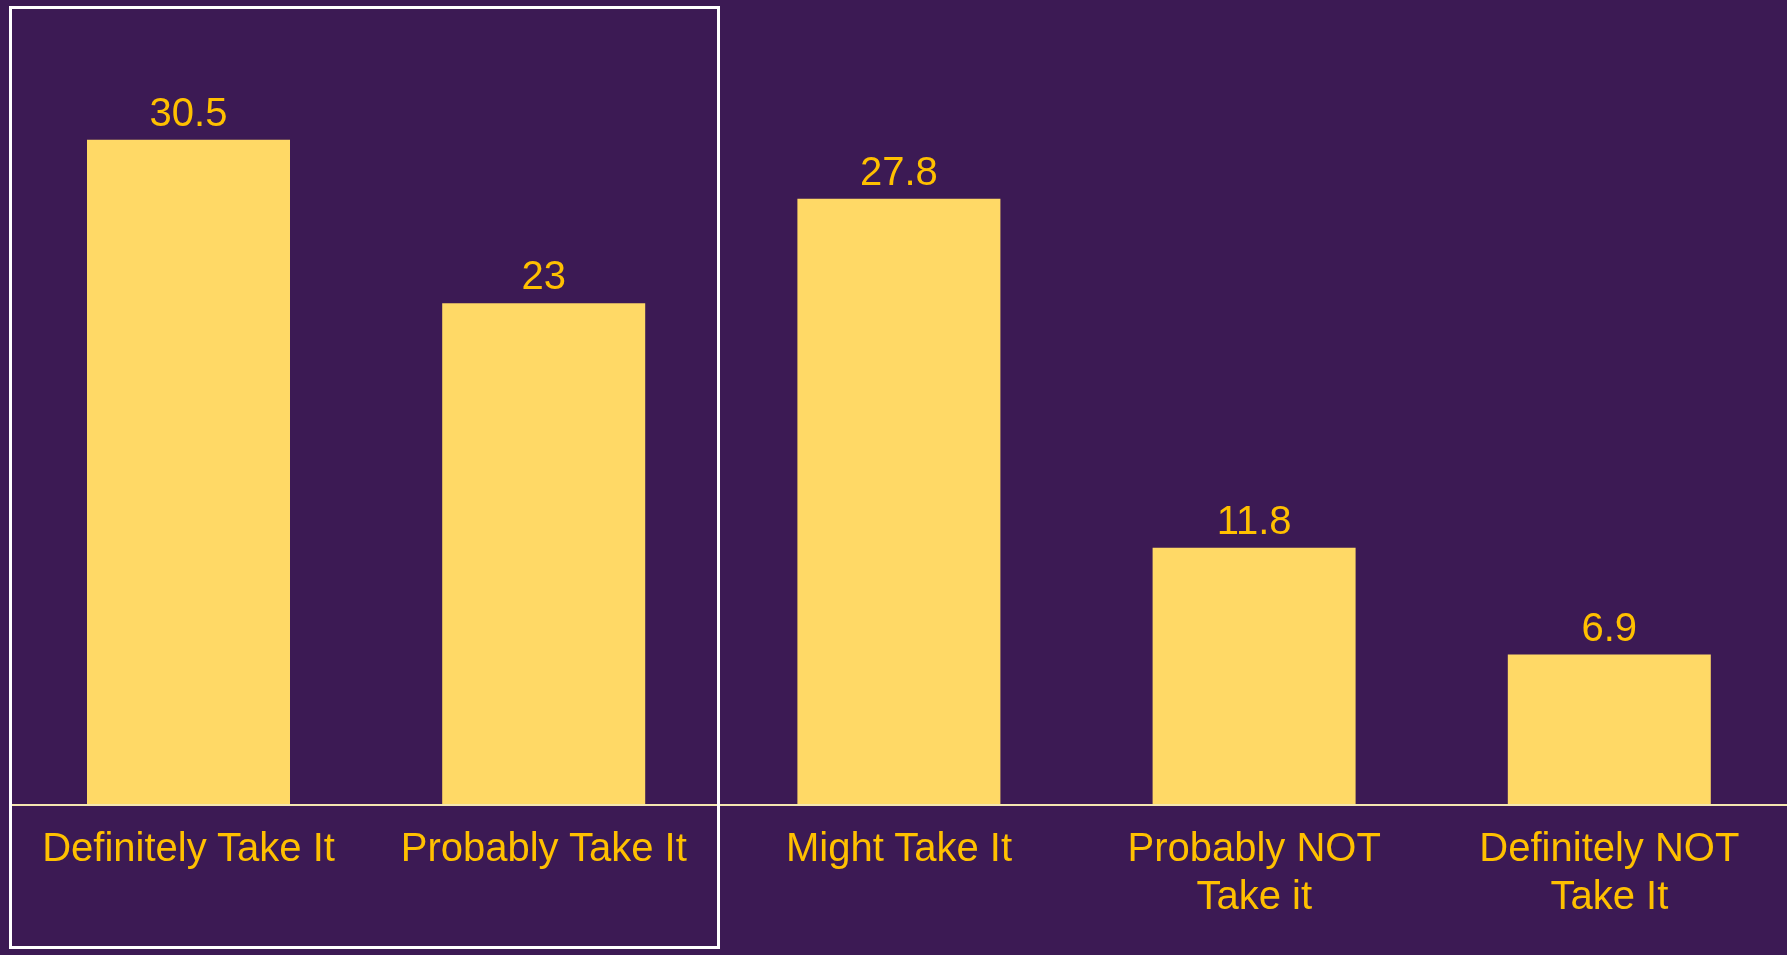 The width and height of the screenshot is (1787, 955). Describe the element at coordinates (188, 111) in the screenshot. I see `data-label: 30.5` at that location.